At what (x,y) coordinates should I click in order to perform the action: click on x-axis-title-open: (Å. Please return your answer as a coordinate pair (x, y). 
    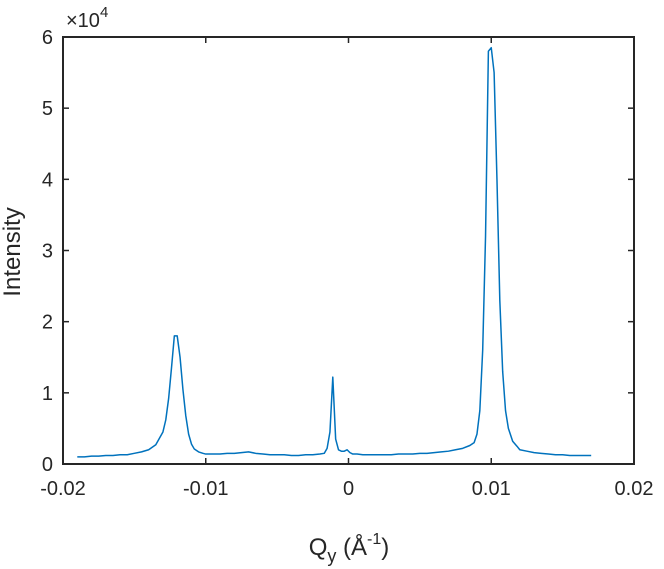
    Looking at the image, I should click on (351, 547).